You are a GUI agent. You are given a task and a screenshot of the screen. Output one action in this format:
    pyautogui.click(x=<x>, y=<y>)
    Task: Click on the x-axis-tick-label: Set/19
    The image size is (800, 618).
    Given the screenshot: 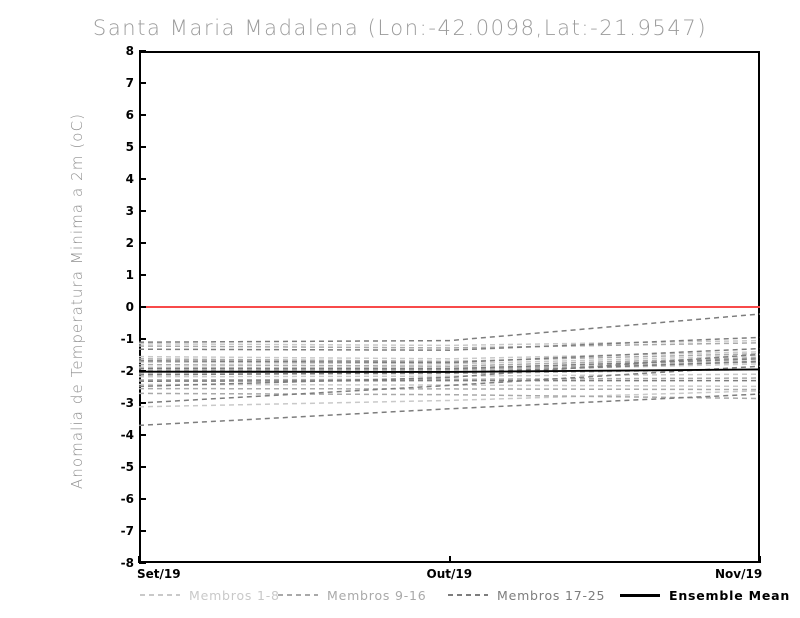 What is the action you would take?
    pyautogui.click(x=159, y=574)
    